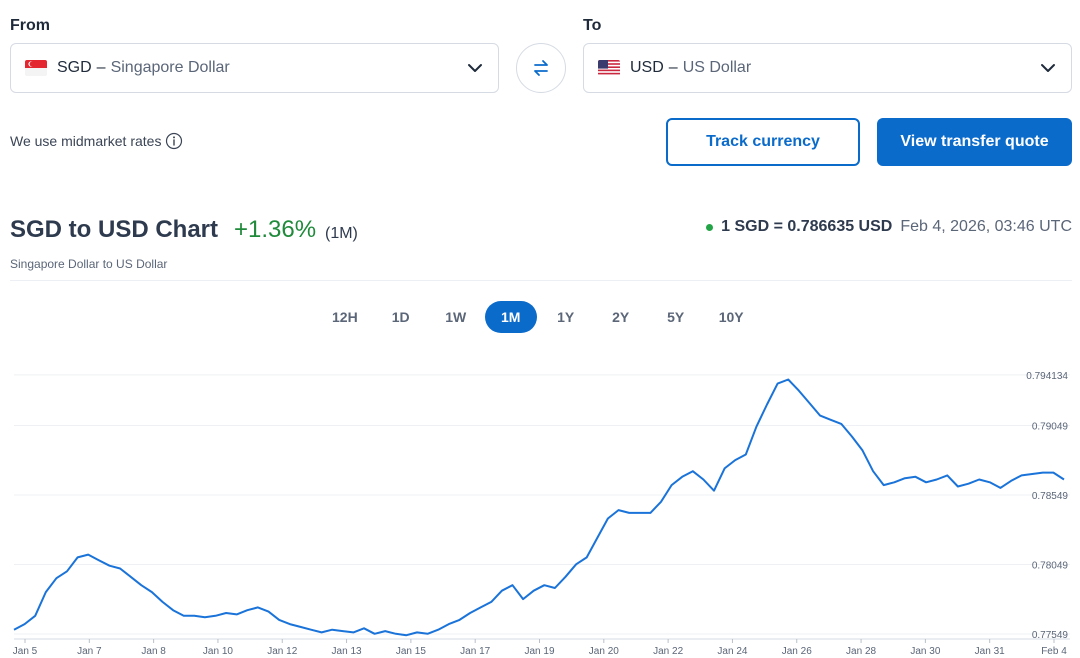 This screenshot has height=658, width=1080. Describe the element at coordinates (275, 229) in the screenshot. I see `chart-percent-change: +1.36%` at that location.